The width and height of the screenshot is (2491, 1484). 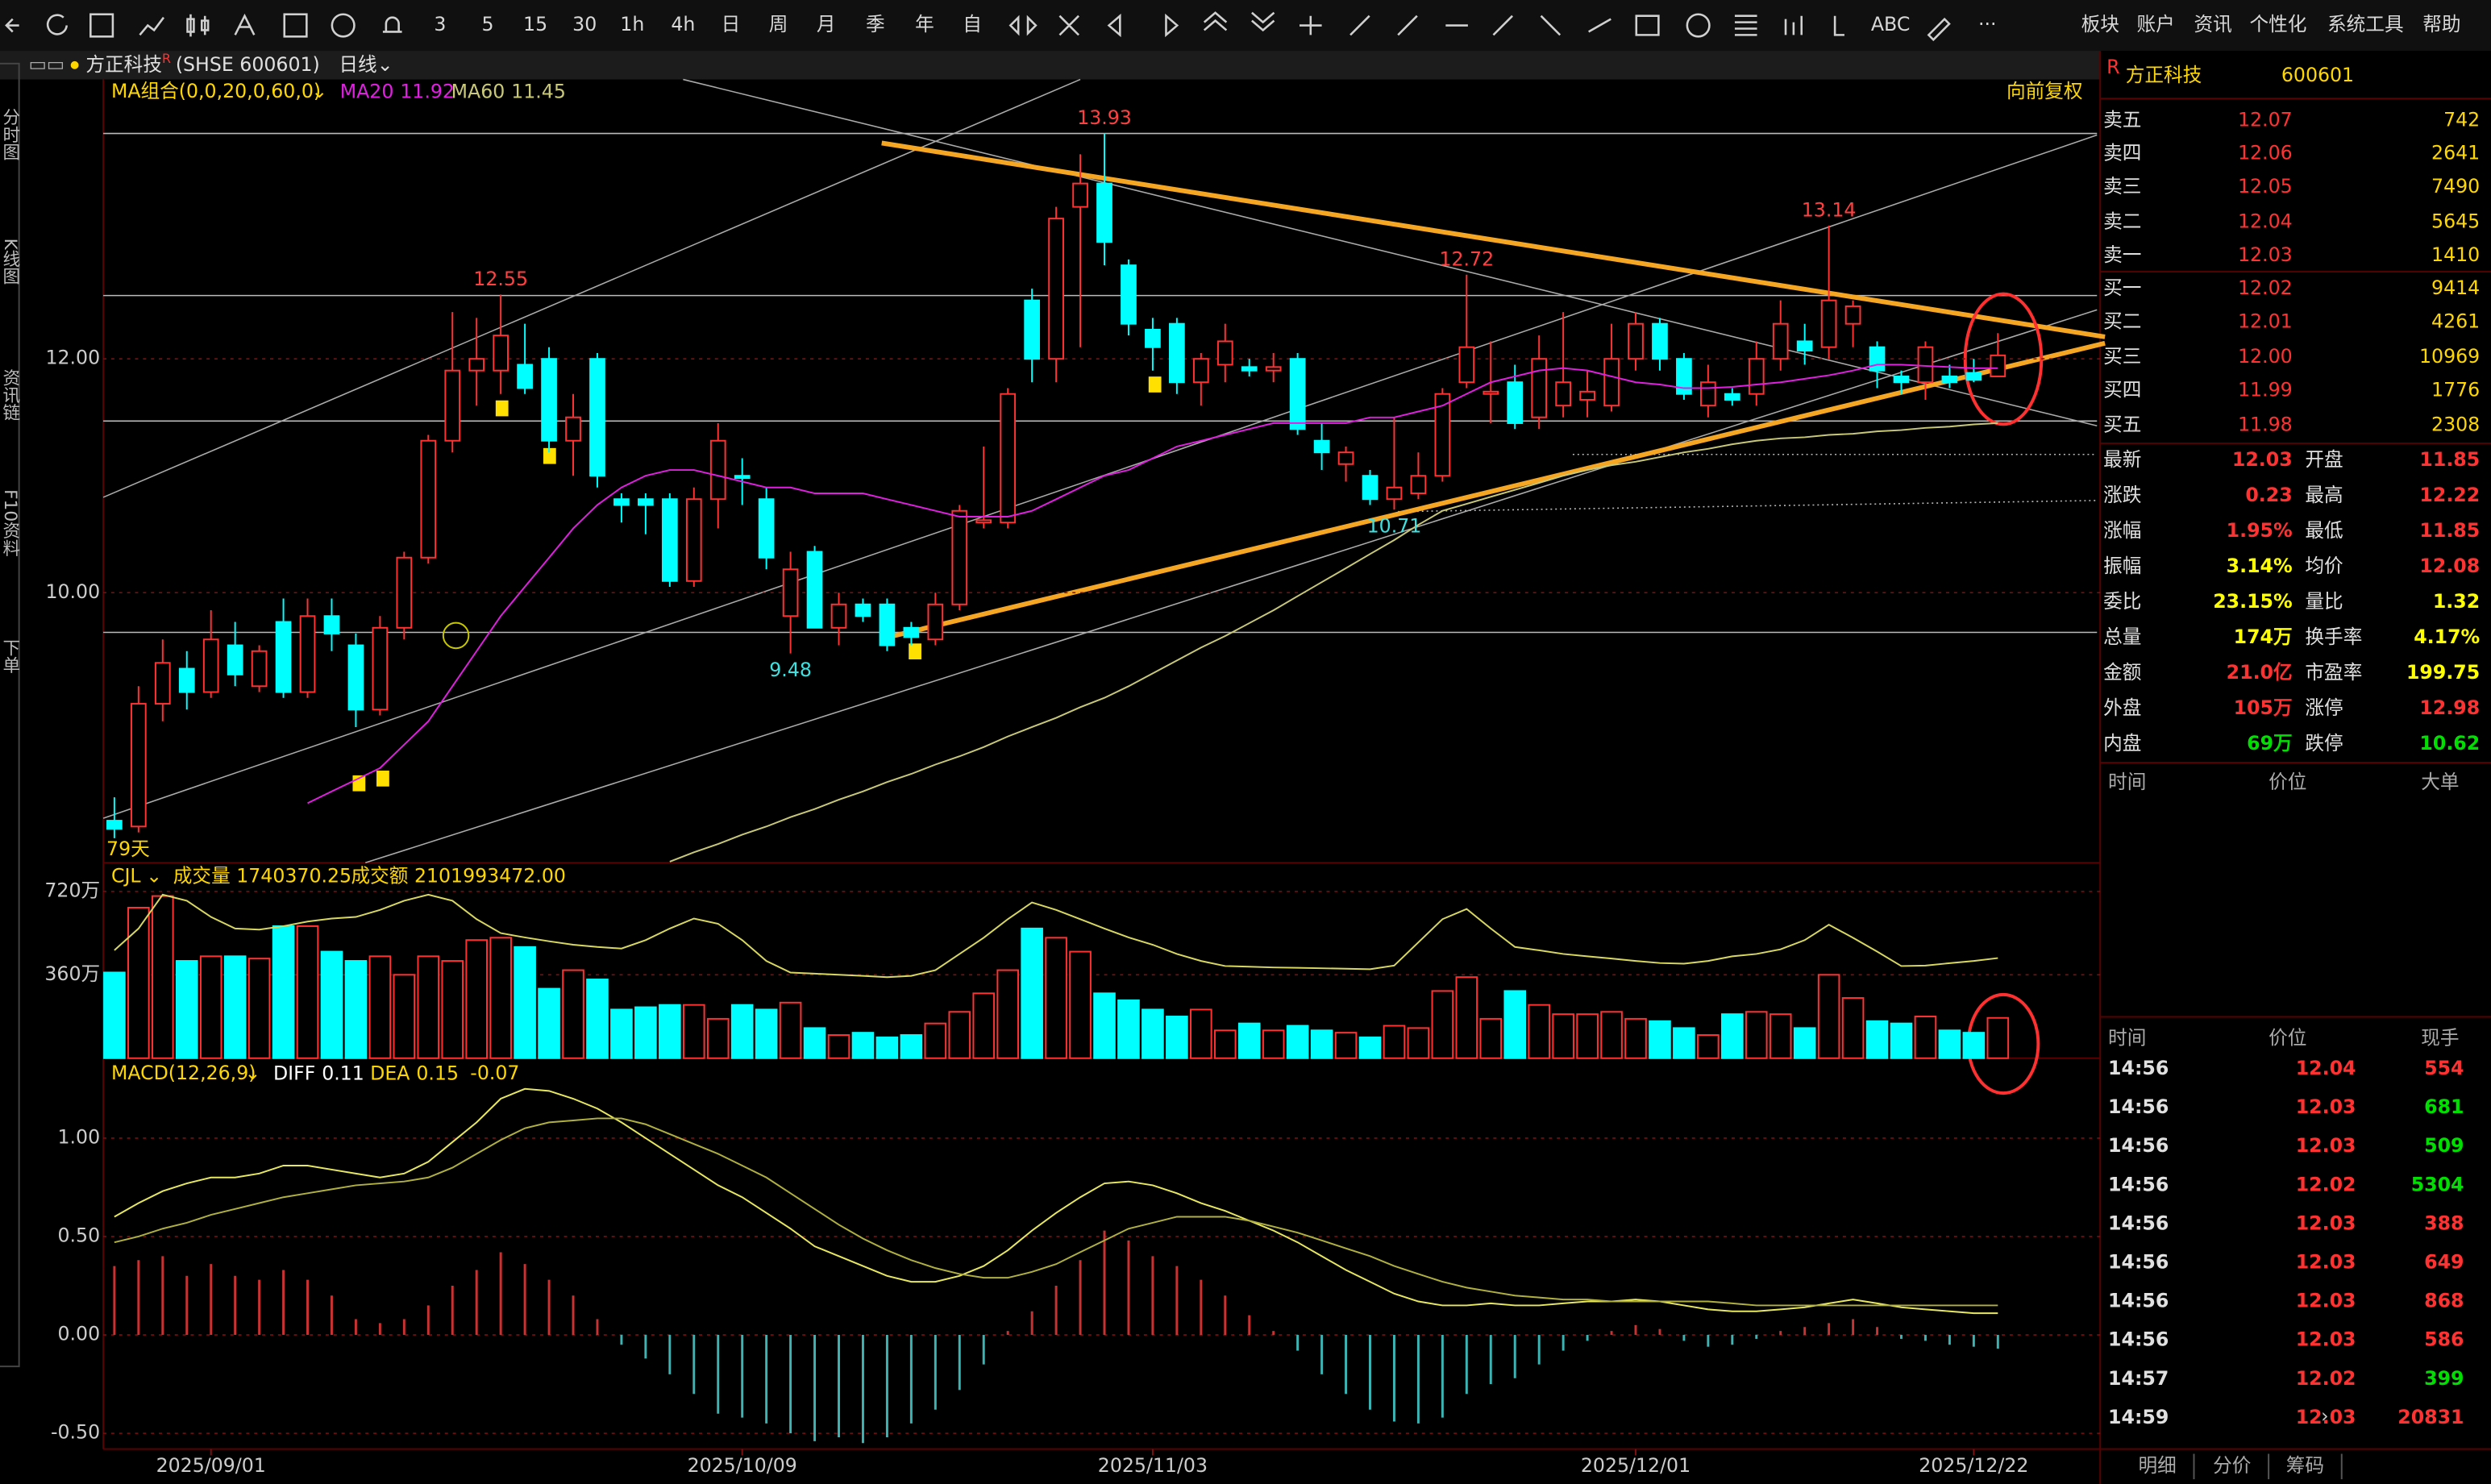 What do you see at coordinates (2444, 1339) in the screenshot?
I see `tick-volume: 586` at bounding box center [2444, 1339].